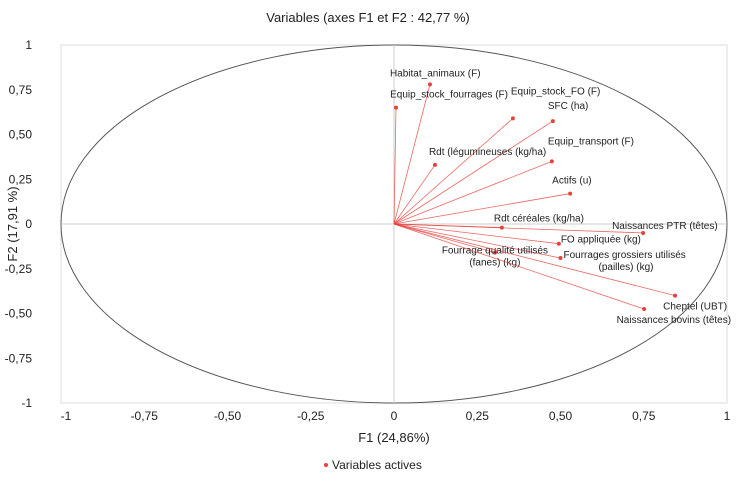 This screenshot has height=483, width=737. I want to click on chart-title: Variables (axes F1 et F2 : 42,77 %), so click(368, 17).